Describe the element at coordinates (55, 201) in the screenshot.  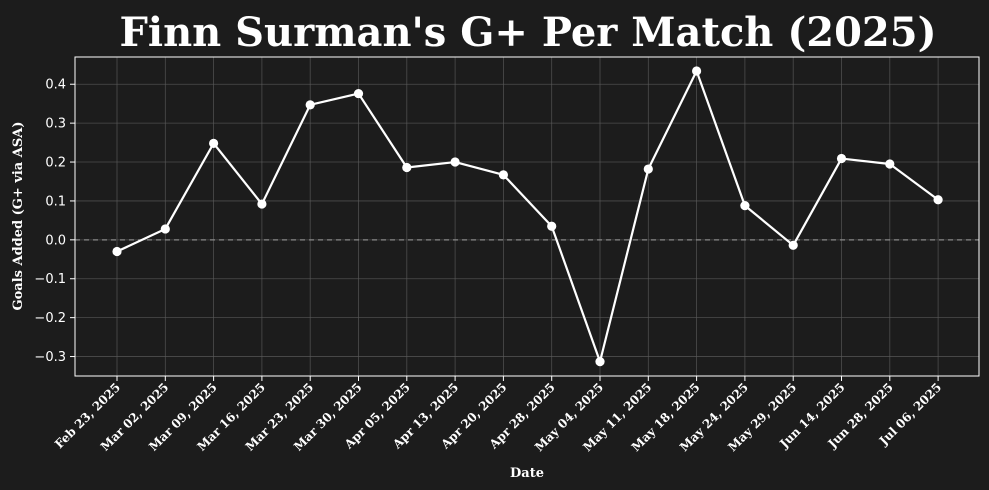
I see `y-tick-label: 0.1` at that location.